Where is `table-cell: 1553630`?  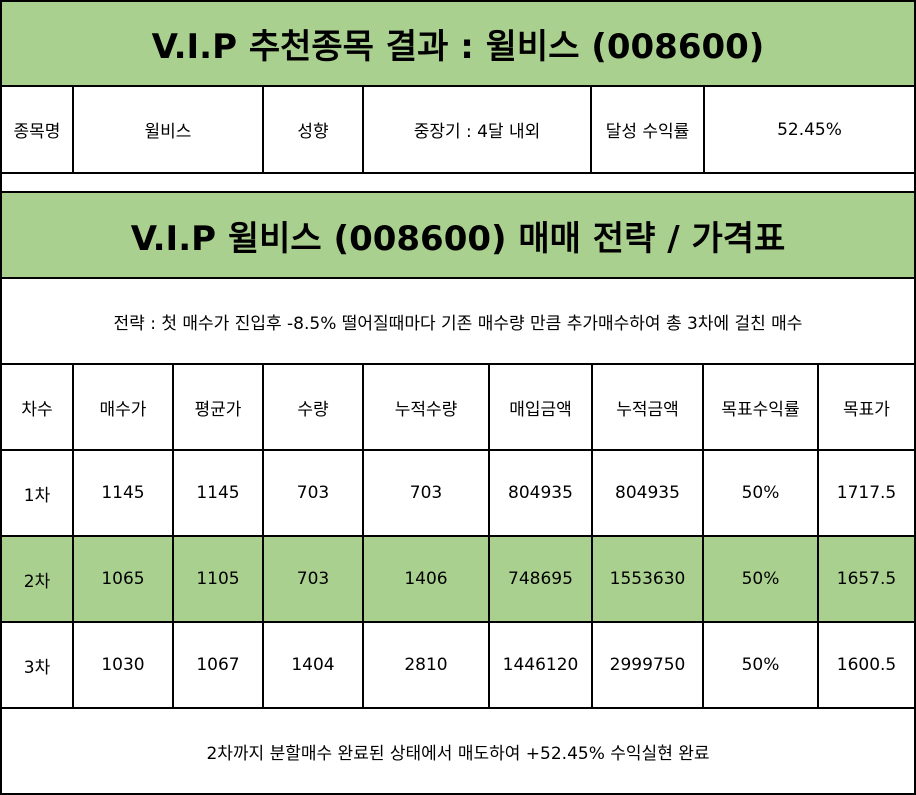 table-cell: 1553630 is located at coordinates (648, 579).